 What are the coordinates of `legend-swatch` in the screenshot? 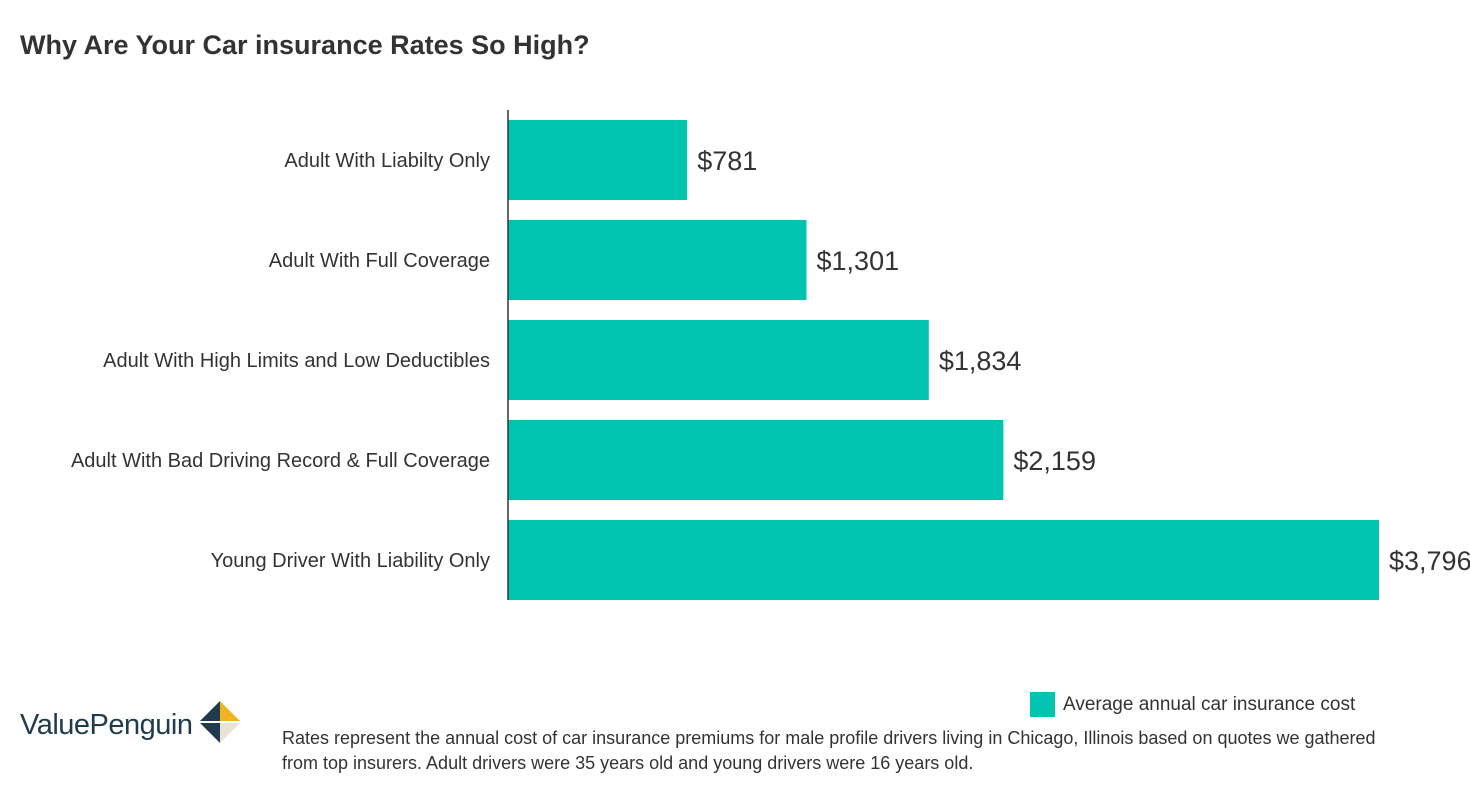 It's located at (1042, 704).